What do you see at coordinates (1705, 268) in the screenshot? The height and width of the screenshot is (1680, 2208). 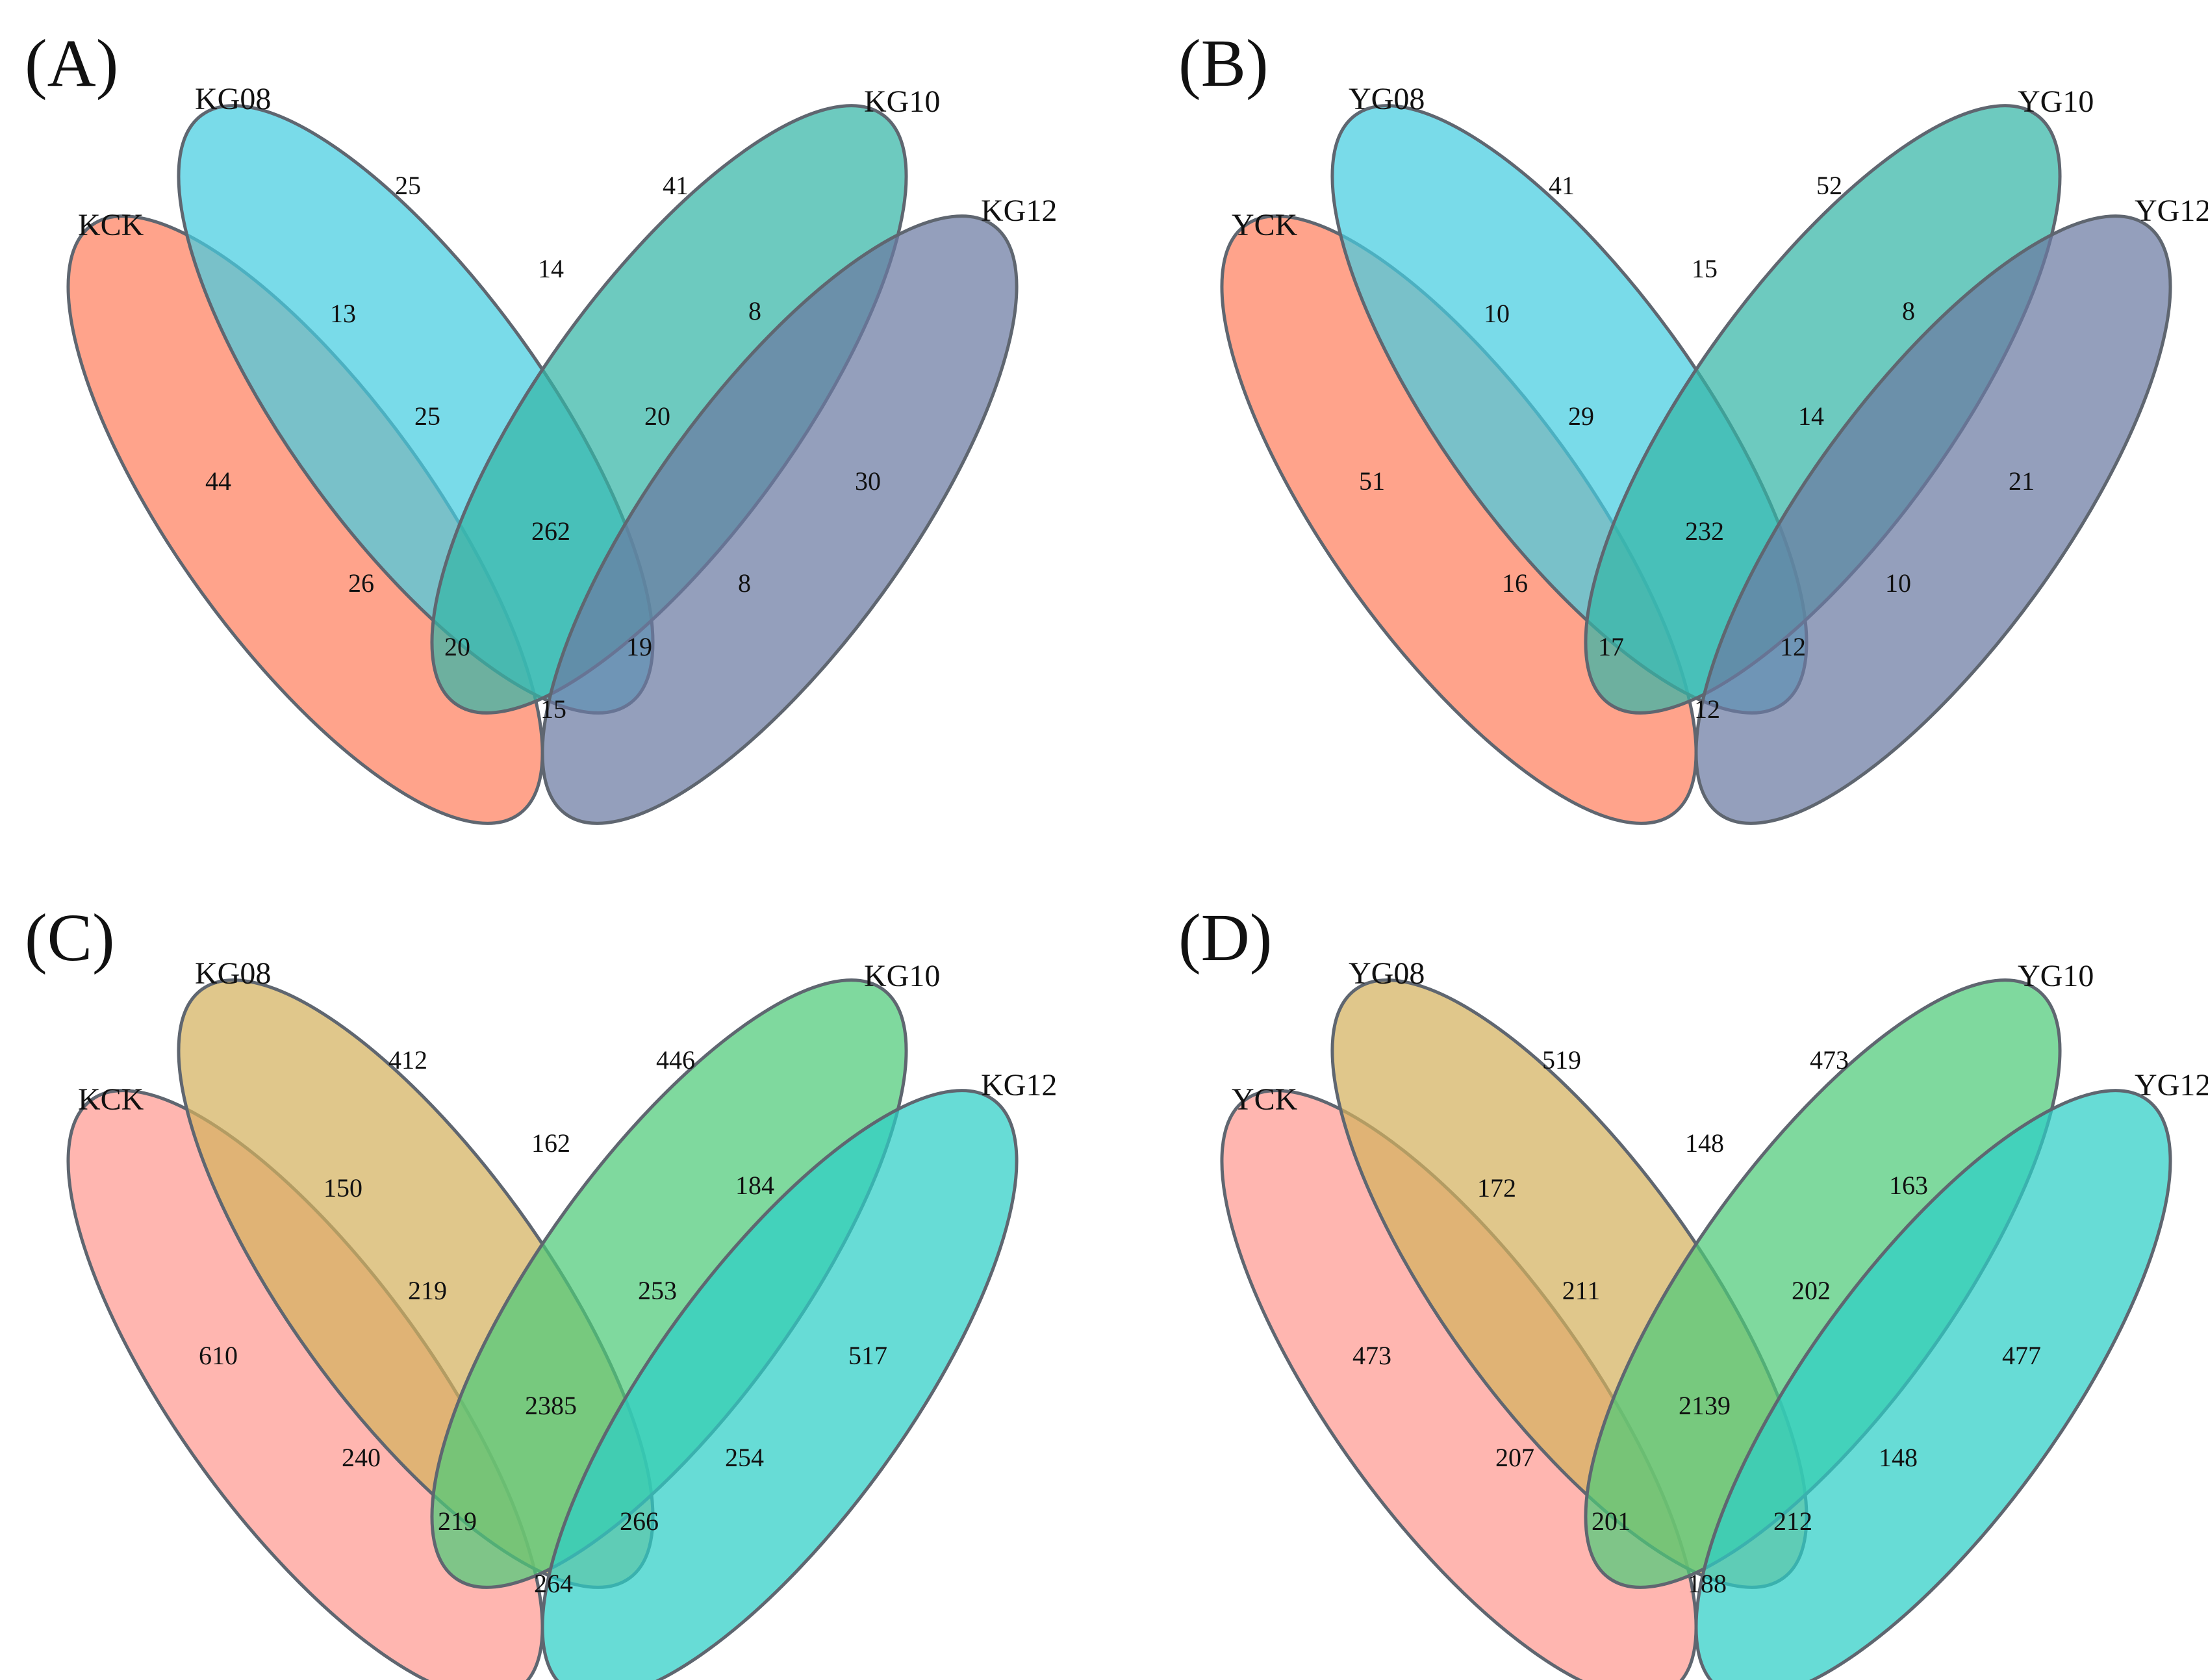 I see `region-count-s23: 15` at bounding box center [1705, 268].